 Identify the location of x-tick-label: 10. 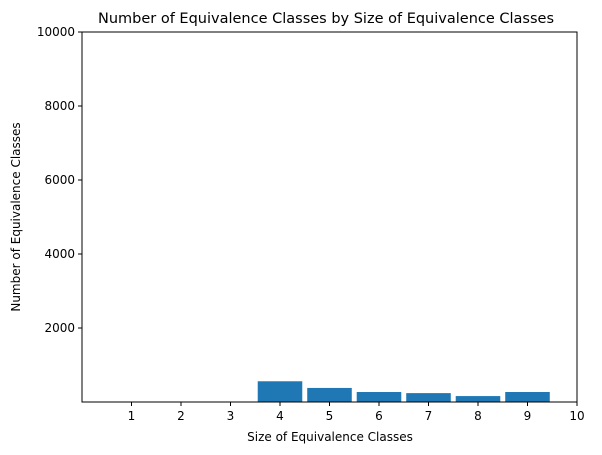
(576, 416).